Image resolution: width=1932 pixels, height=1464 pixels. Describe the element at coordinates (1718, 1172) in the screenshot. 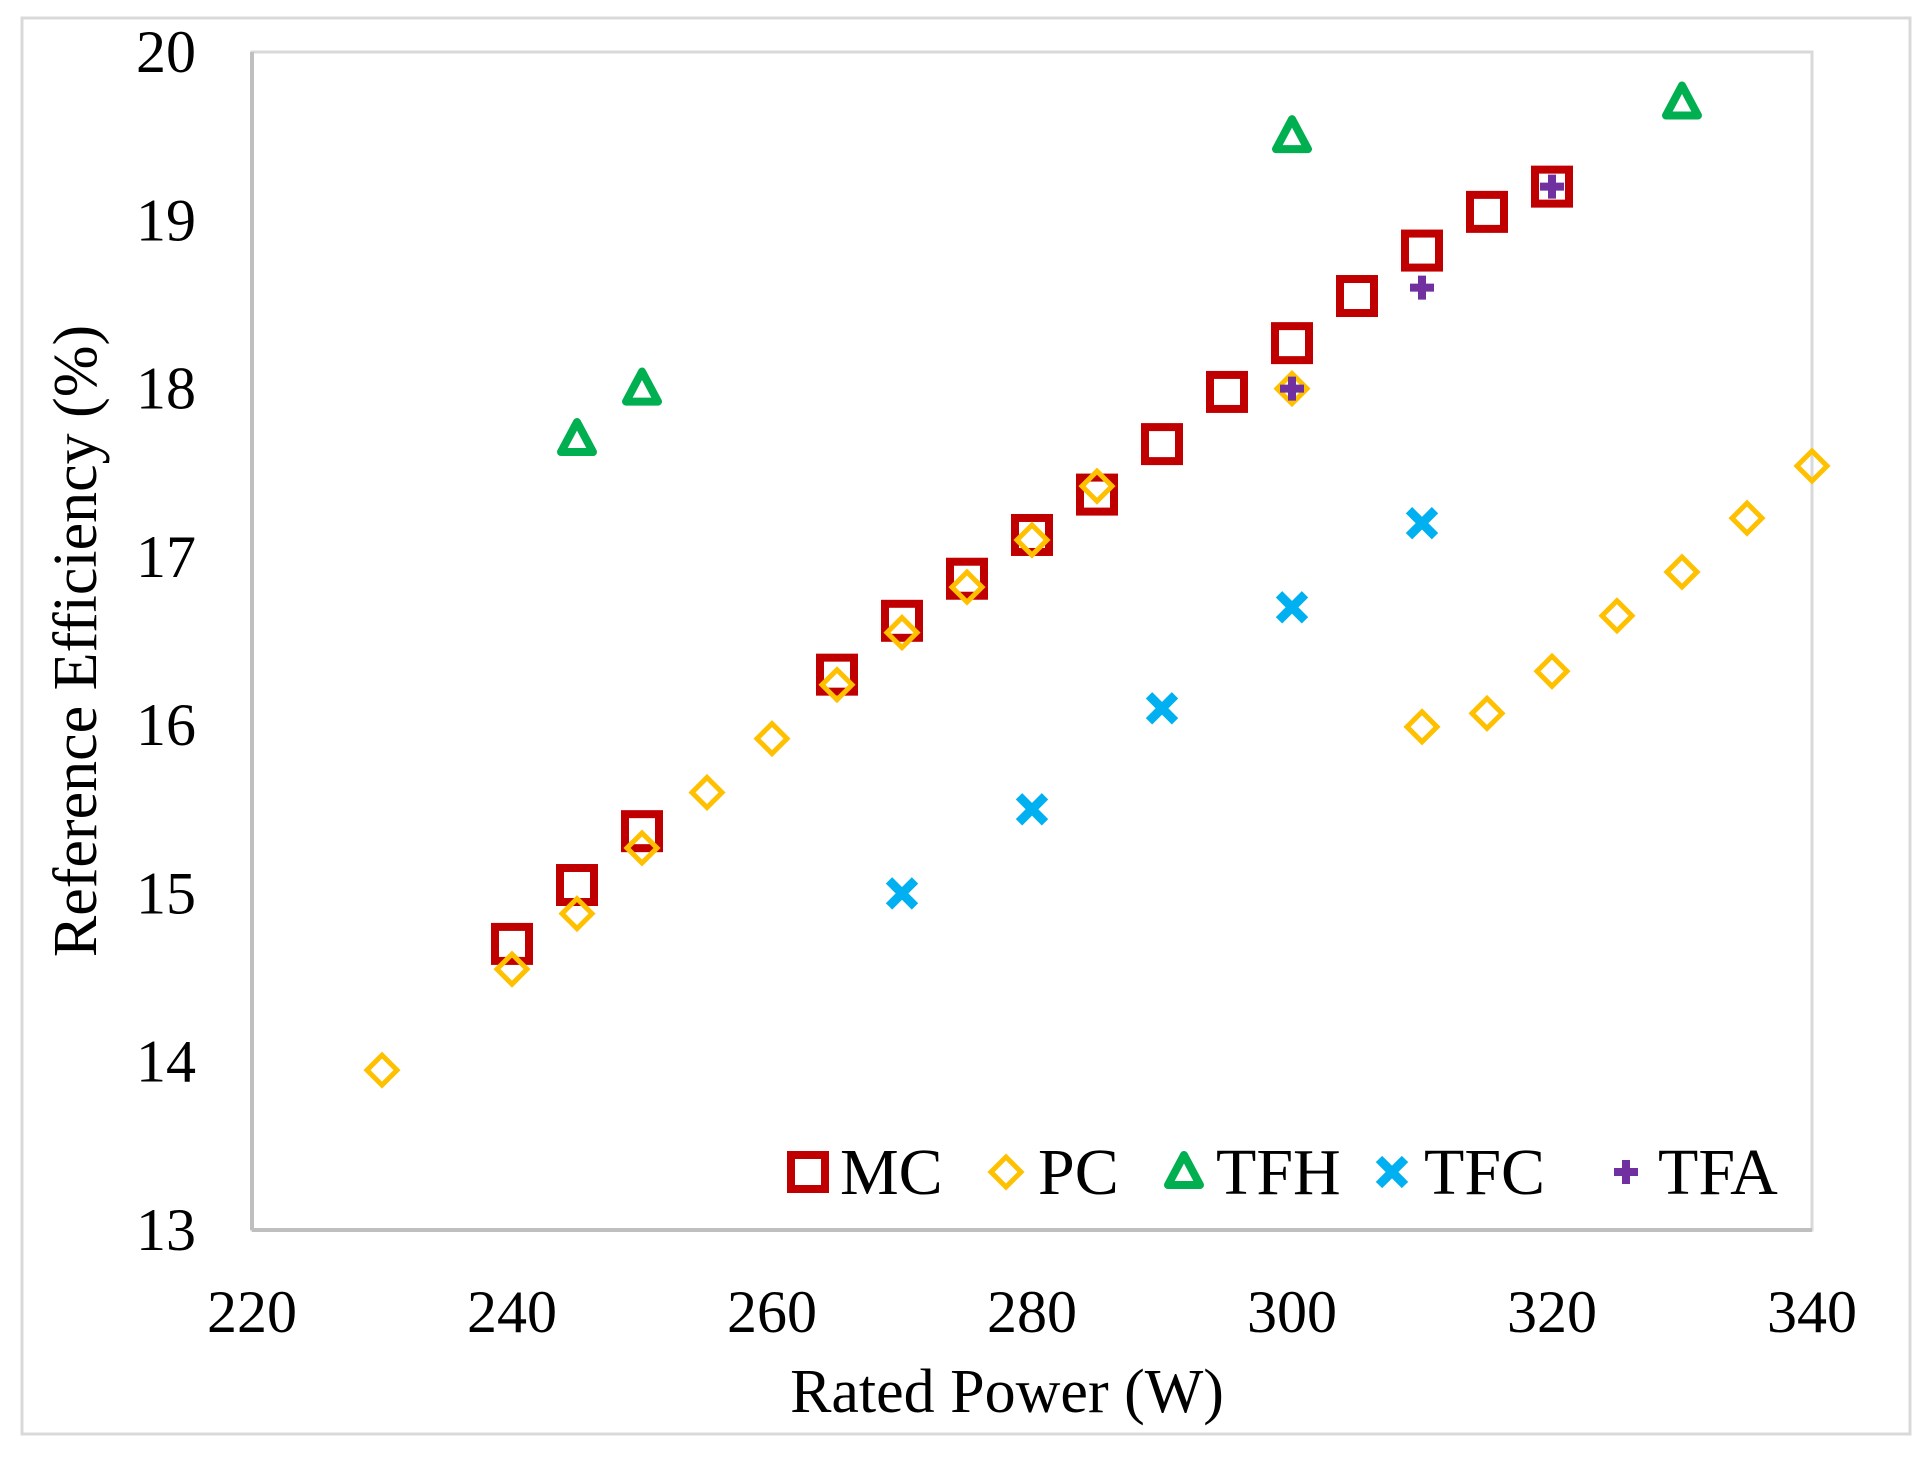

I see `legend-label-tfa: TFA` at that location.